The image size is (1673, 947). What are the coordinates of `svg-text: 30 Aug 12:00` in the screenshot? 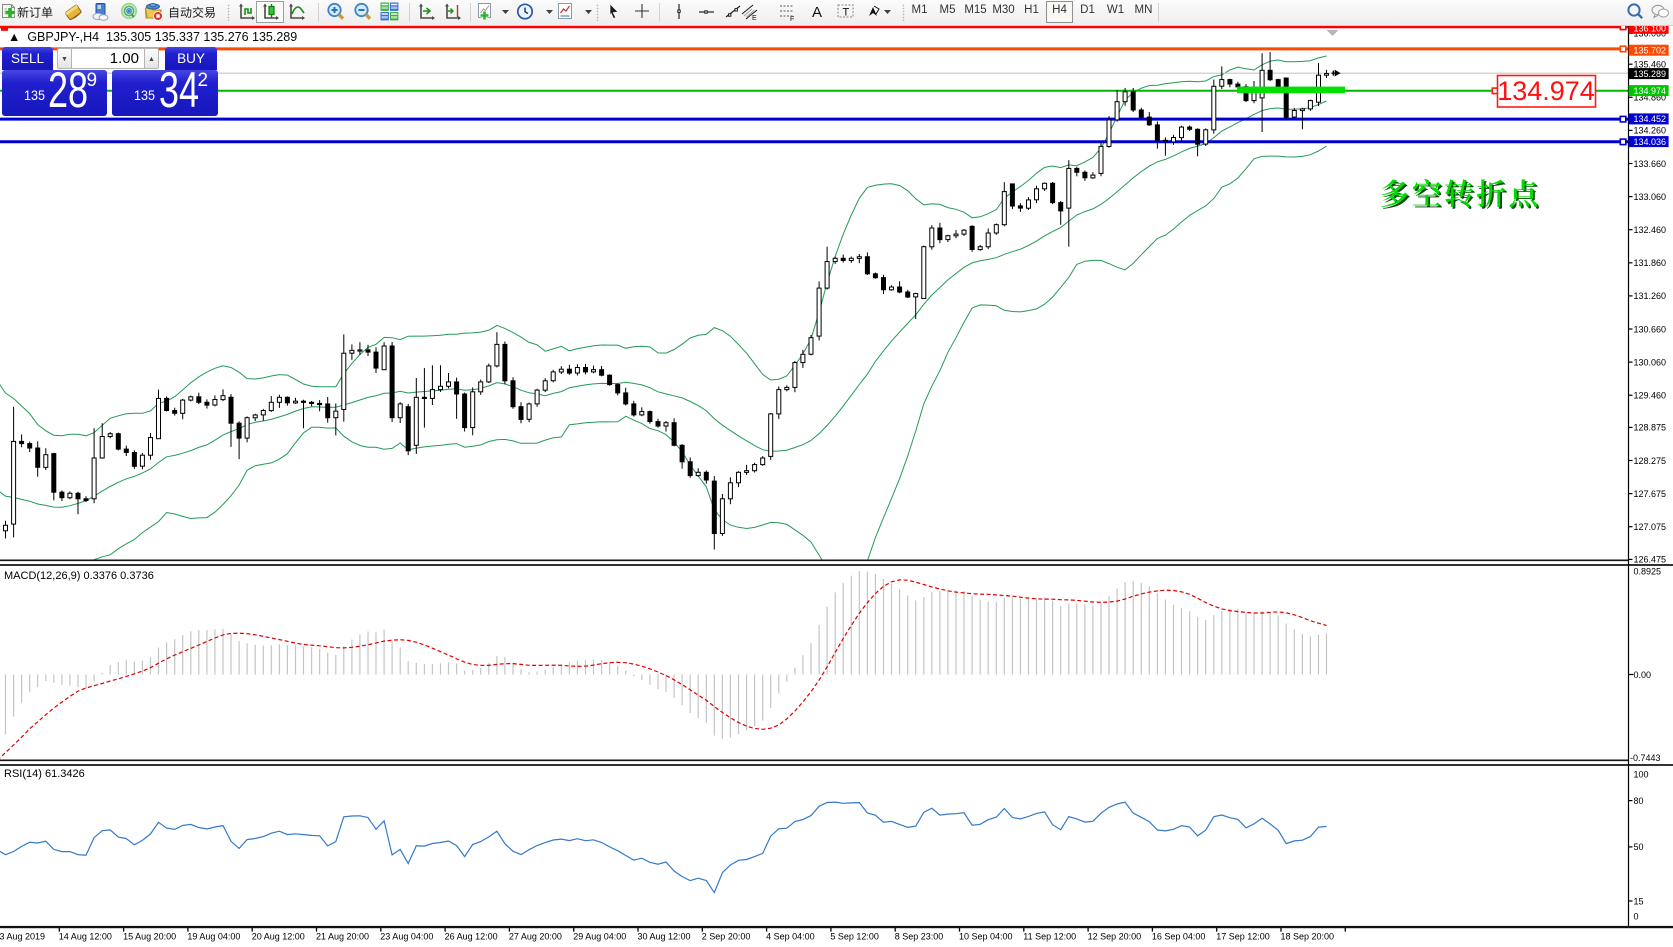 It's located at (664, 937).